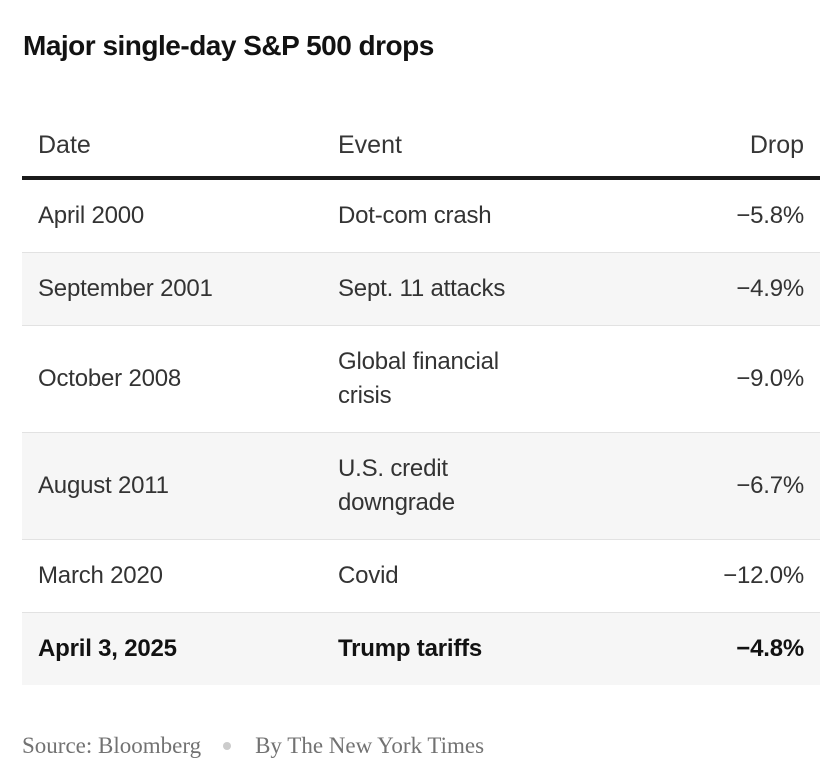  Describe the element at coordinates (770, 288) in the screenshot. I see `drop-cell: −4.9%` at that location.